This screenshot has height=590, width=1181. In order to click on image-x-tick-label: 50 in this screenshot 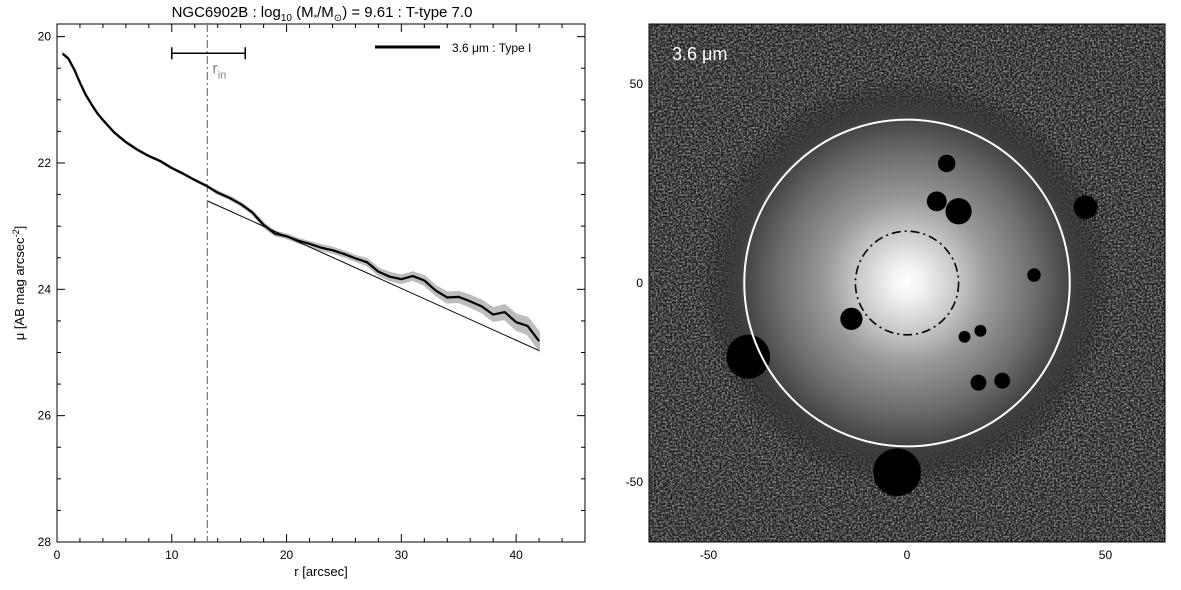, I will do `click(1106, 555)`.